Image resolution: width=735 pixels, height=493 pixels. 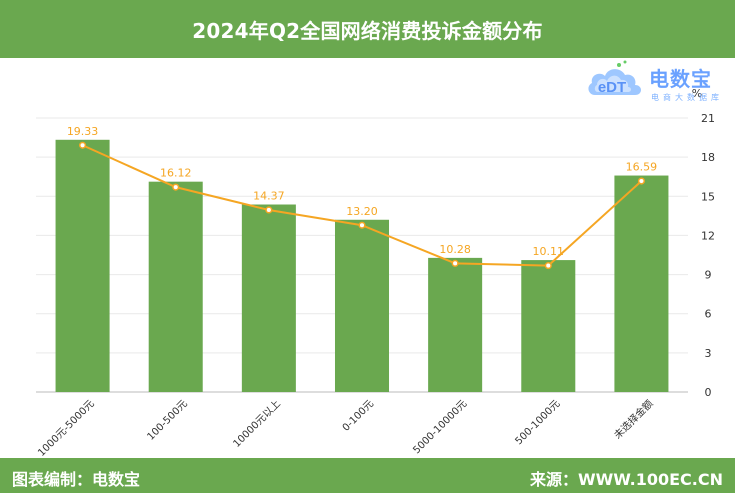 I want to click on x-tick-label: 10000元以上, so click(x=257, y=424).